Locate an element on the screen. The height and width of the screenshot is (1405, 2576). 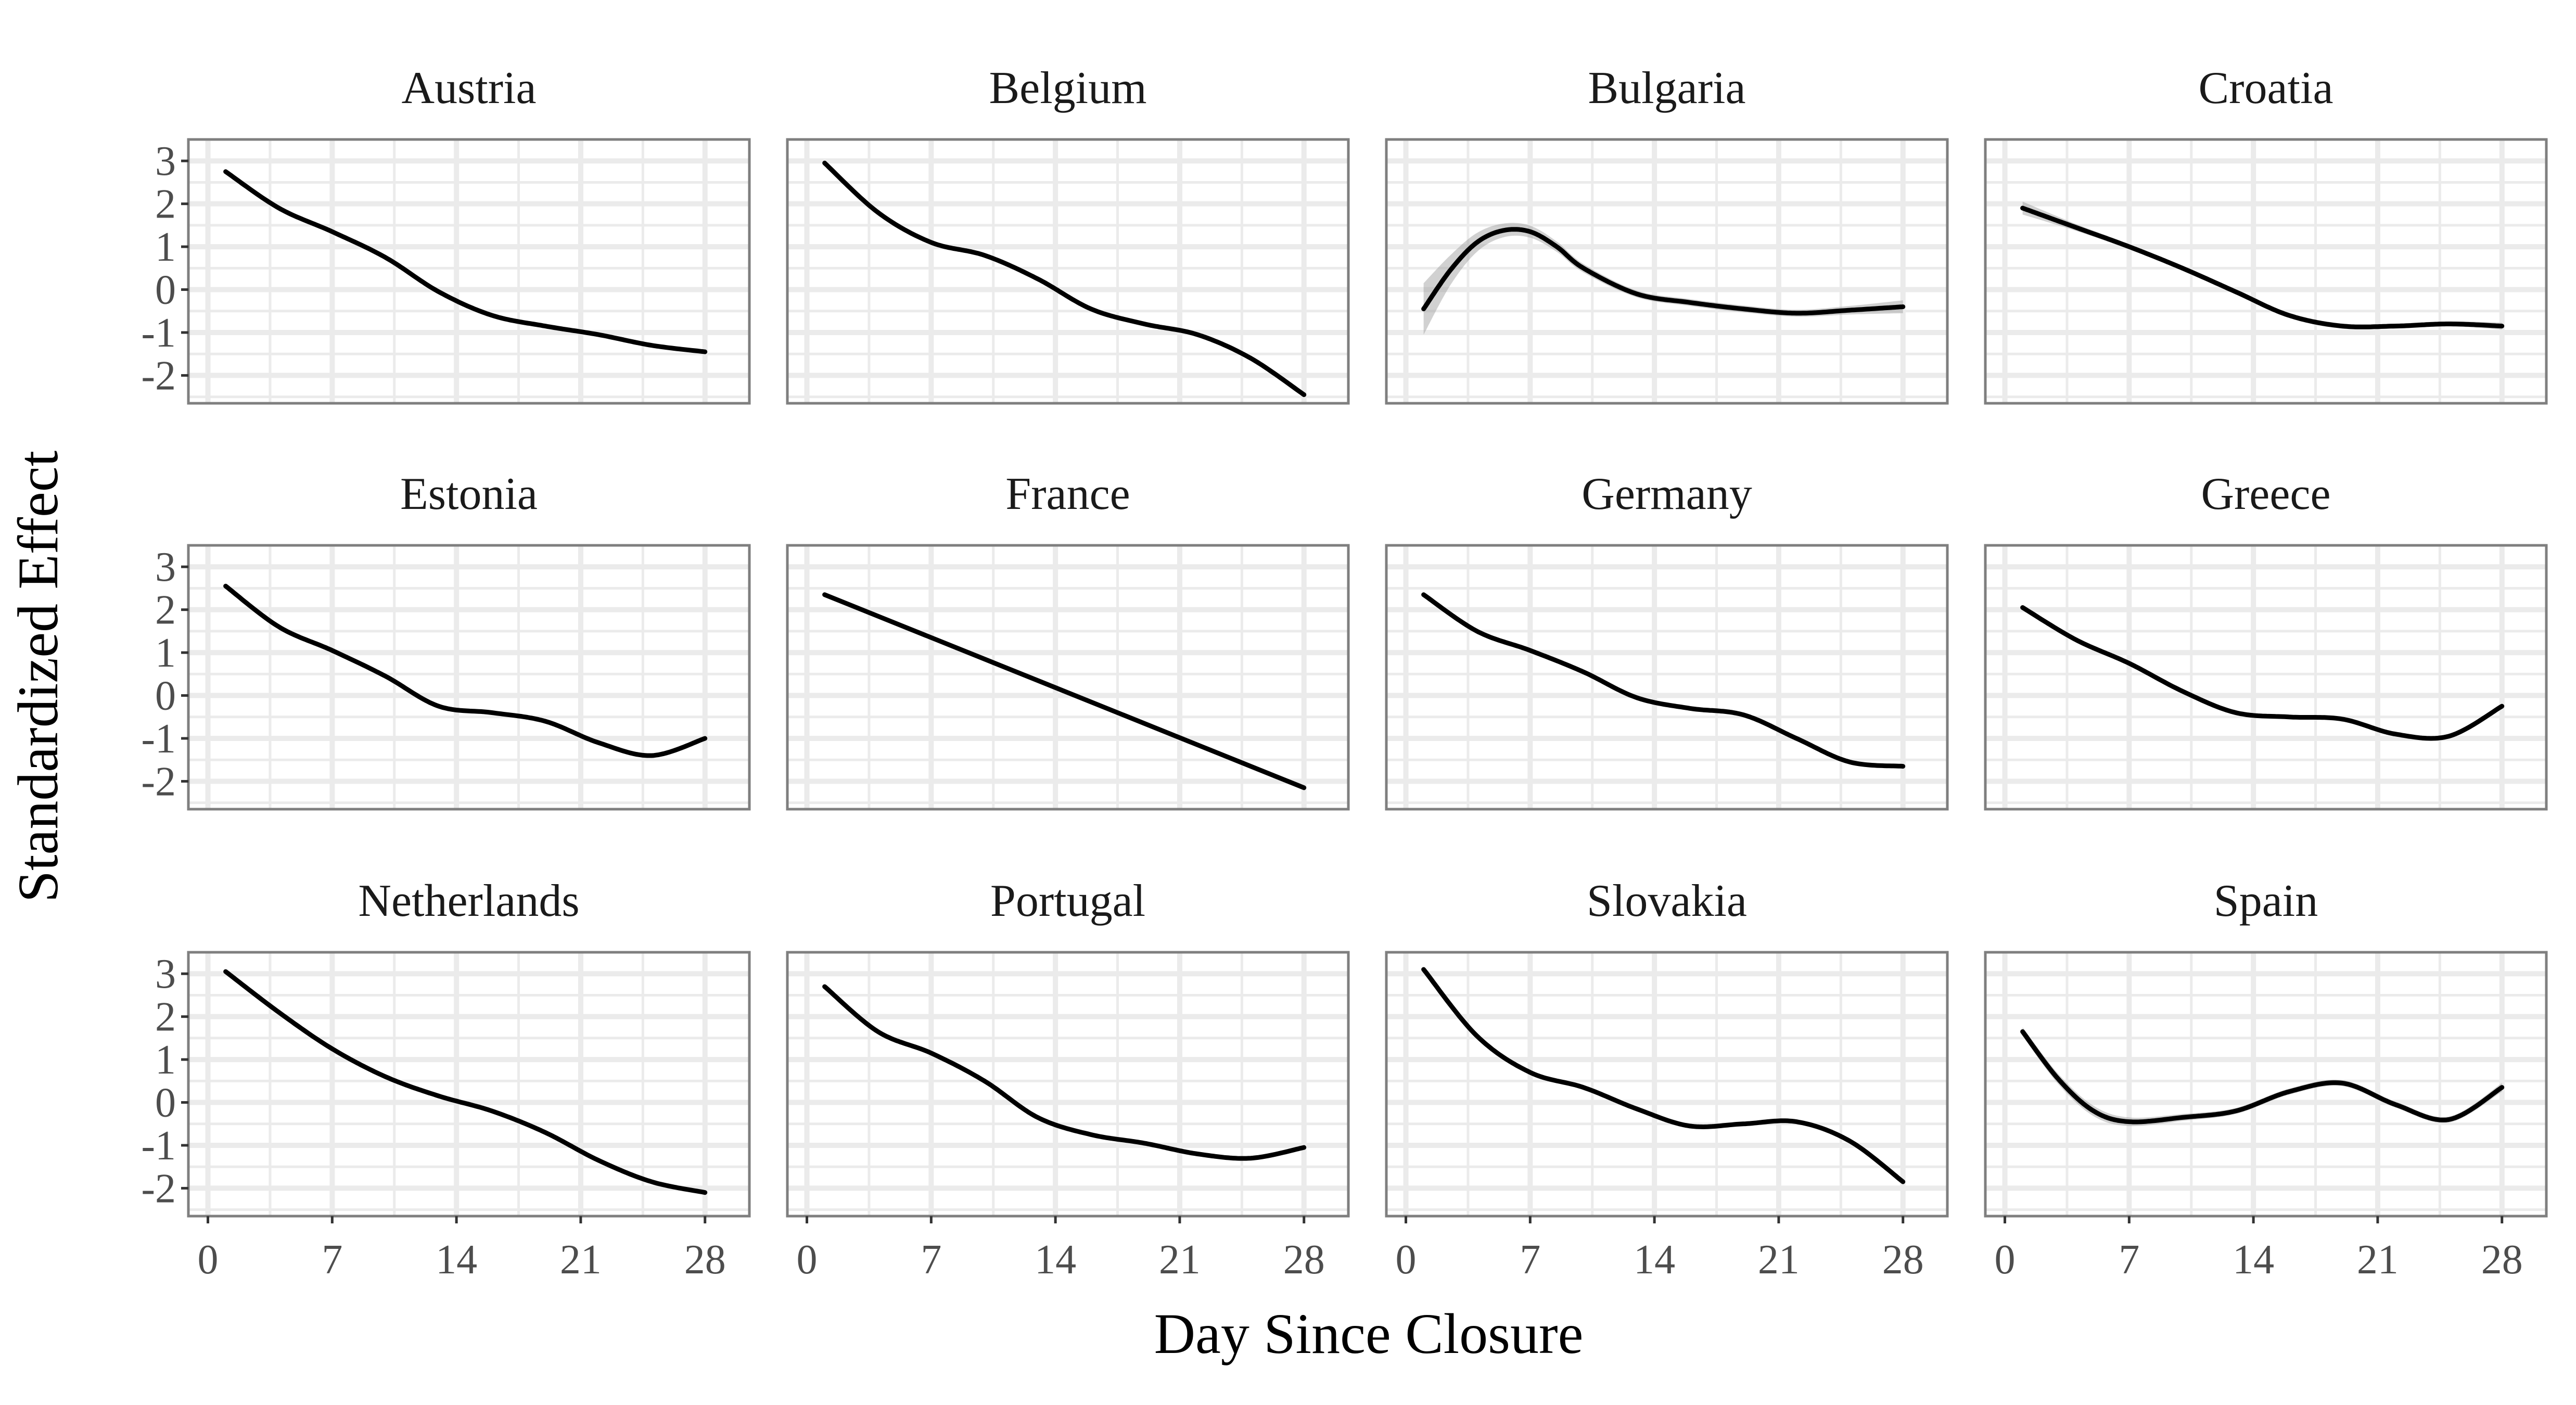
panel-spain: Spain 0 7 14 21 28 is located at coordinates (2266, 1079).